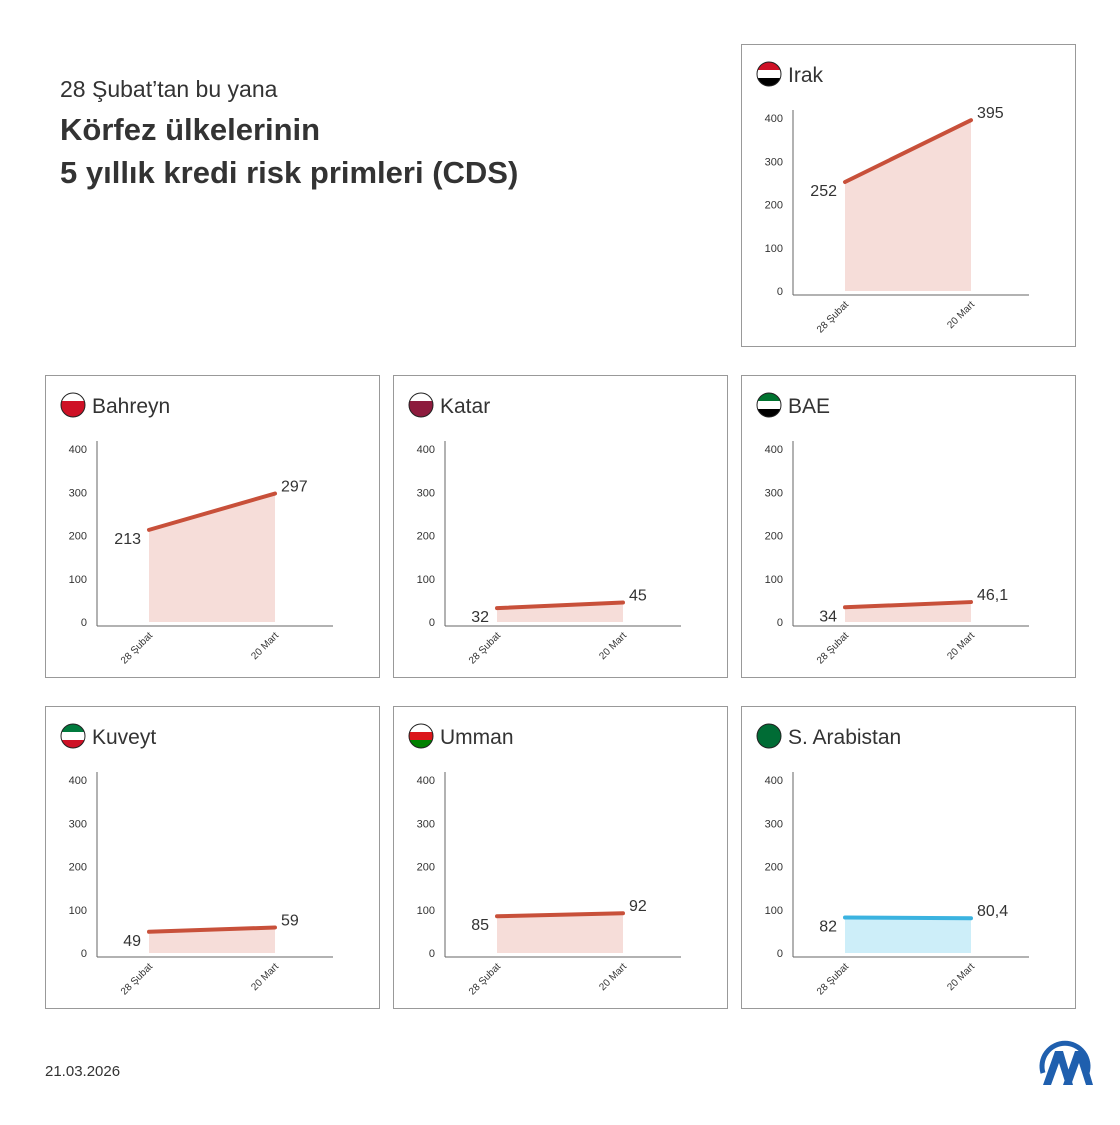 The height and width of the screenshot is (1125, 1120). Describe the element at coordinates (1066, 1062) in the screenshot. I see `logo` at that location.